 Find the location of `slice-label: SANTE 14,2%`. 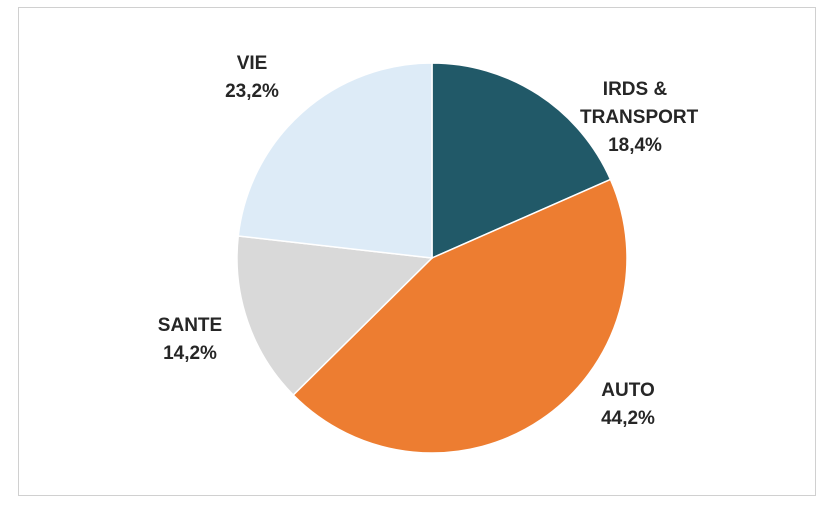

slice-label: SANTE 14,2% is located at coordinates (190, 340).